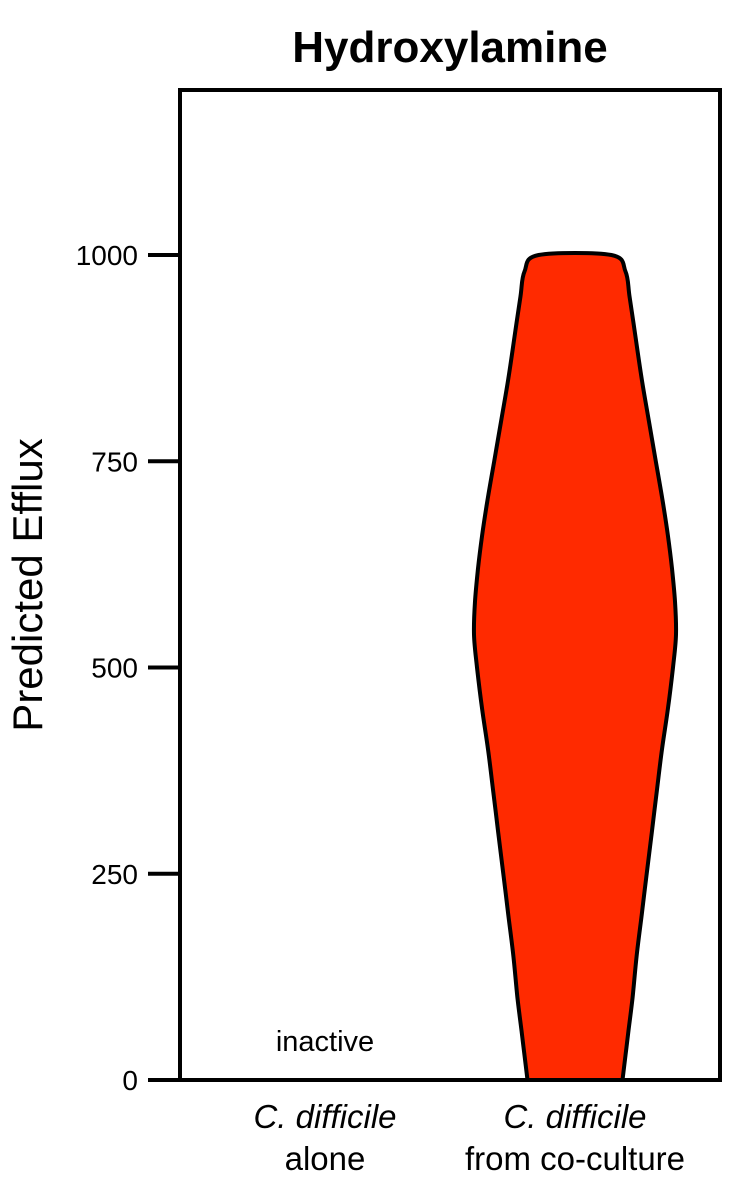 This screenshot has height=1200, width=750. I want to click on y-axis: 0 250 500 750 1000, so click(128, 668).